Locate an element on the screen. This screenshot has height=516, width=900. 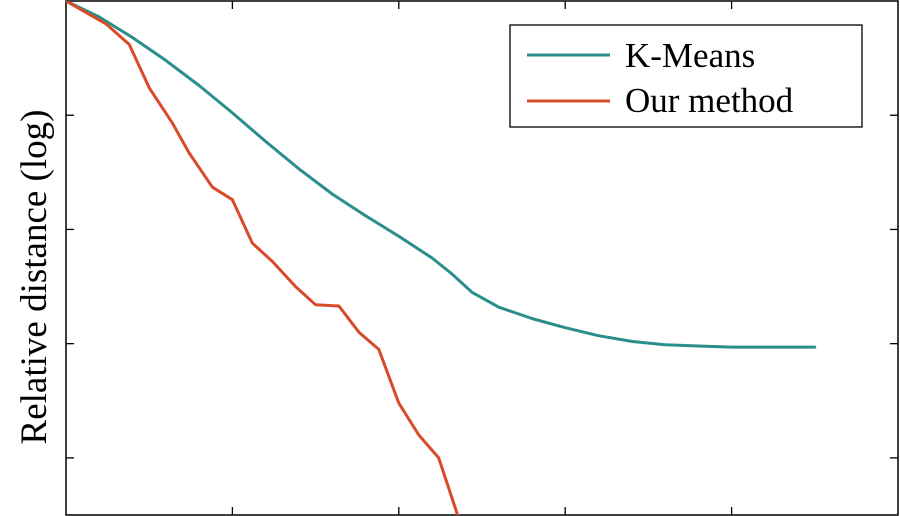
legend: K-Means Our method is located at coordinates (686, 76).